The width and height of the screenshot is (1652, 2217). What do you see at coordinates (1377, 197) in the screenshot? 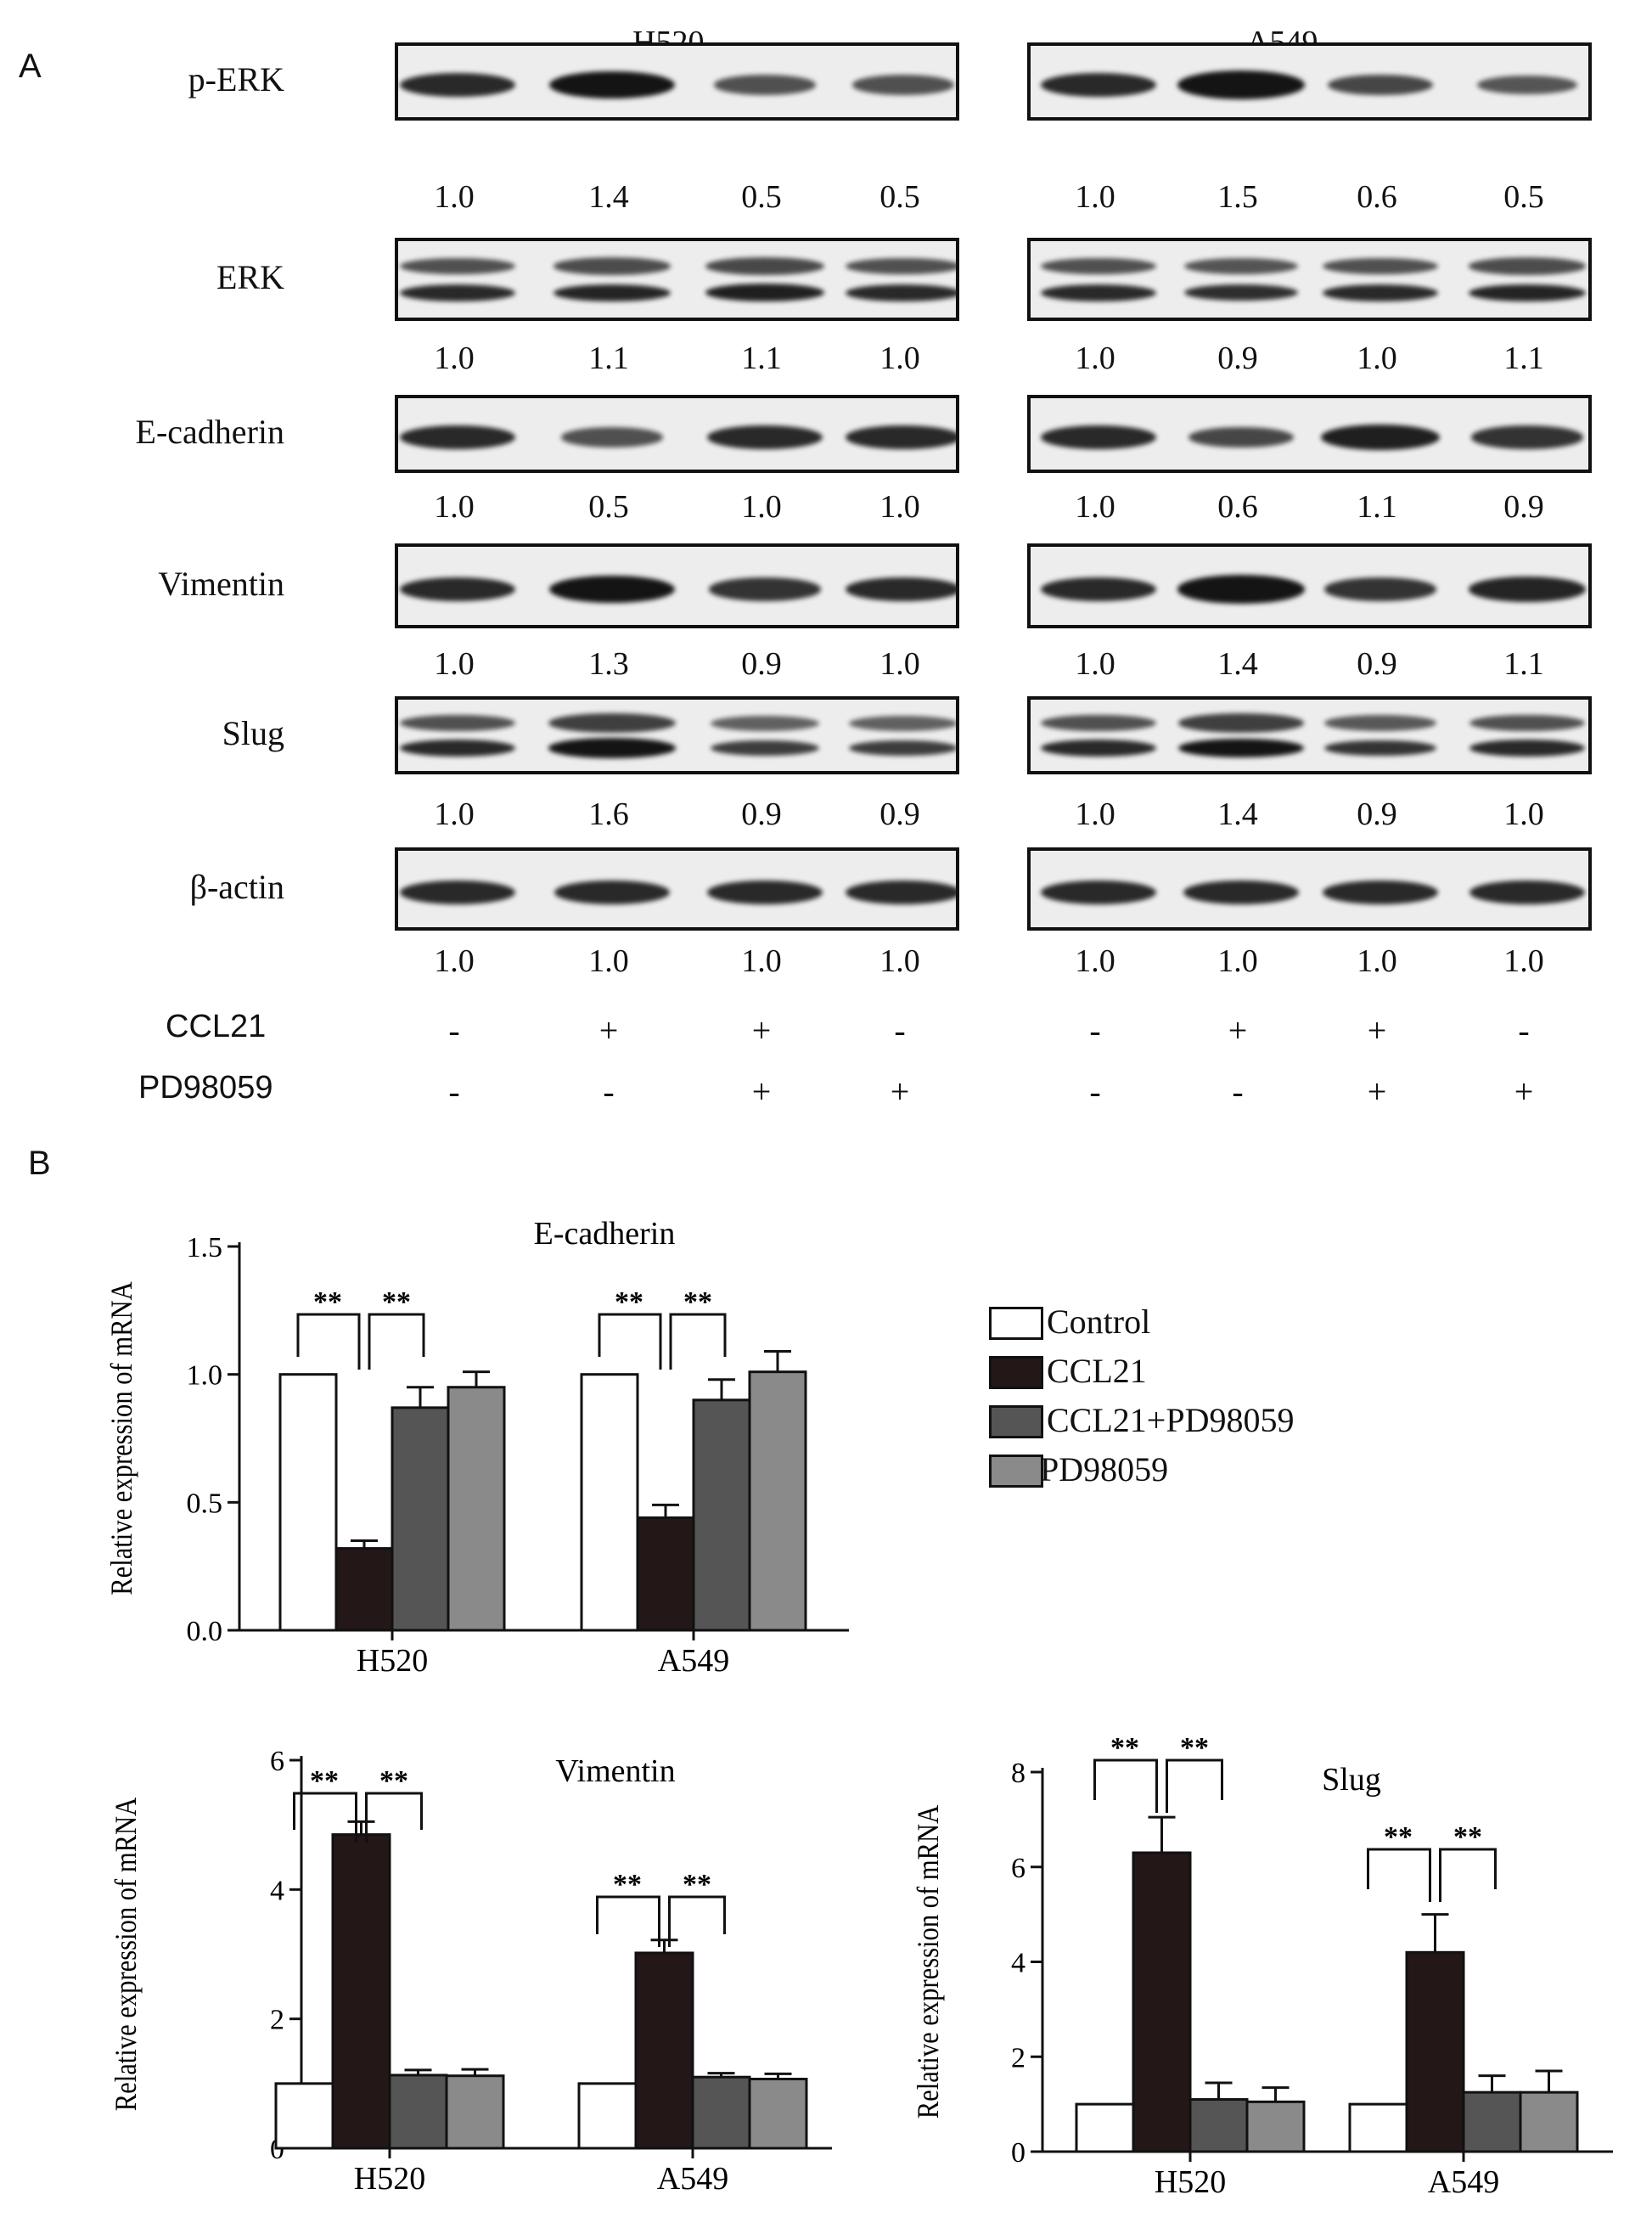
I see `densitometry-value: 0.6` at bounding box center [1377, 197].